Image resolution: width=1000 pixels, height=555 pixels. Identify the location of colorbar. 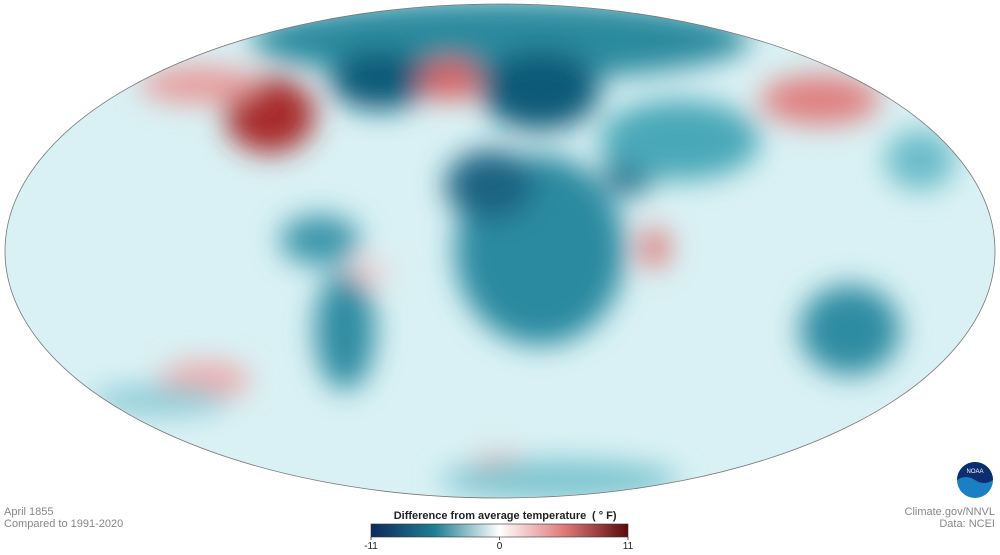
(499, 530).